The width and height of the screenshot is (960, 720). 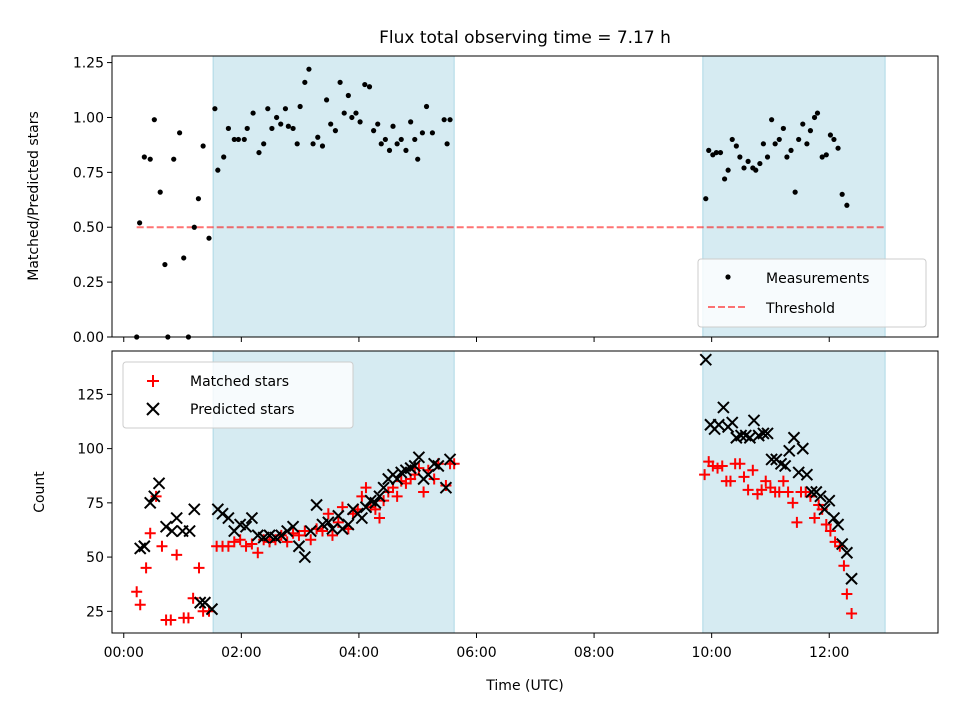 I want to click on x-tick-label: 10:00, so click(x=711, y=653).